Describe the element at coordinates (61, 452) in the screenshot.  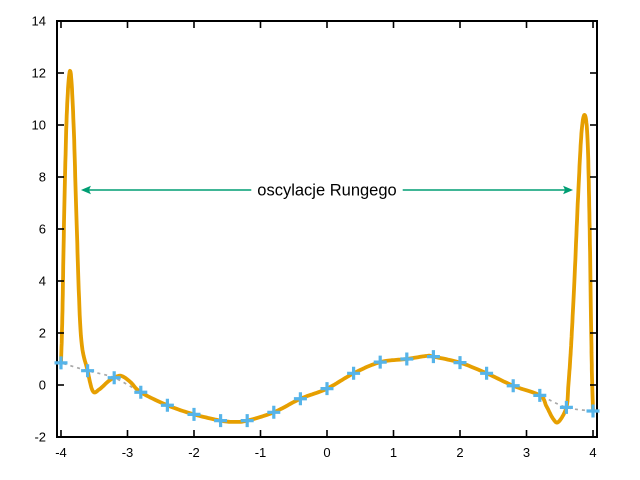
I see `x-tick-label: -4` at that location.